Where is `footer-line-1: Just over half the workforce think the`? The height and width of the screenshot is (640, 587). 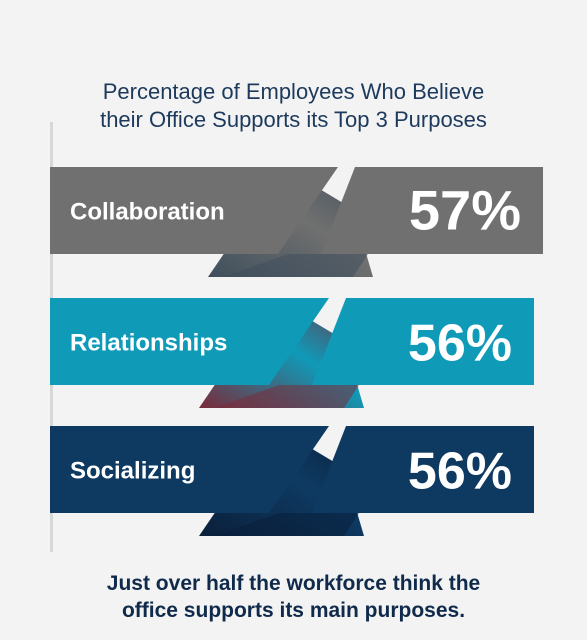 footer-line-1: Just over half the workforce think the is located at coordinates (293, 583).